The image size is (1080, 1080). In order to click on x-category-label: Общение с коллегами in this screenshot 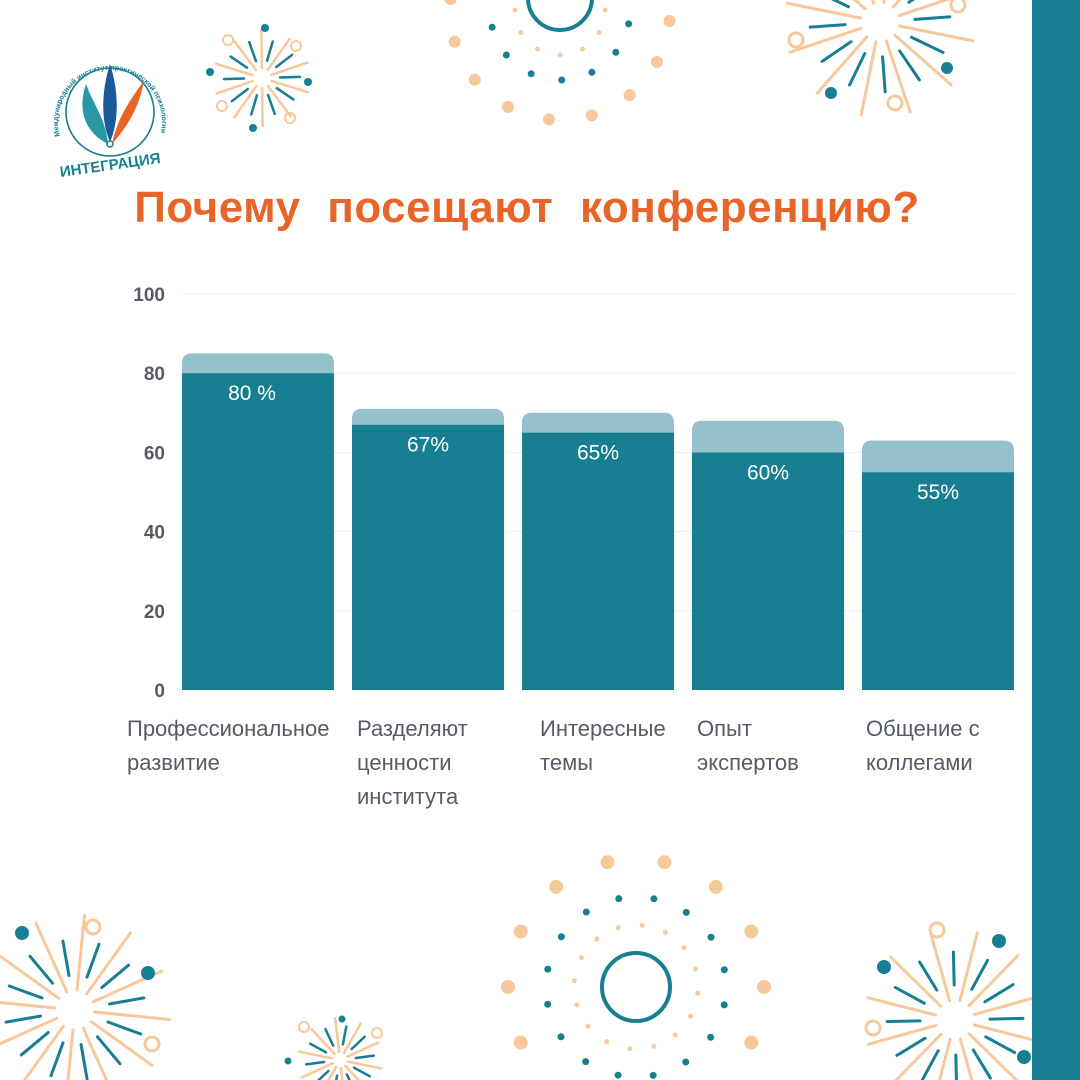, I will do `click(923, 745)`.